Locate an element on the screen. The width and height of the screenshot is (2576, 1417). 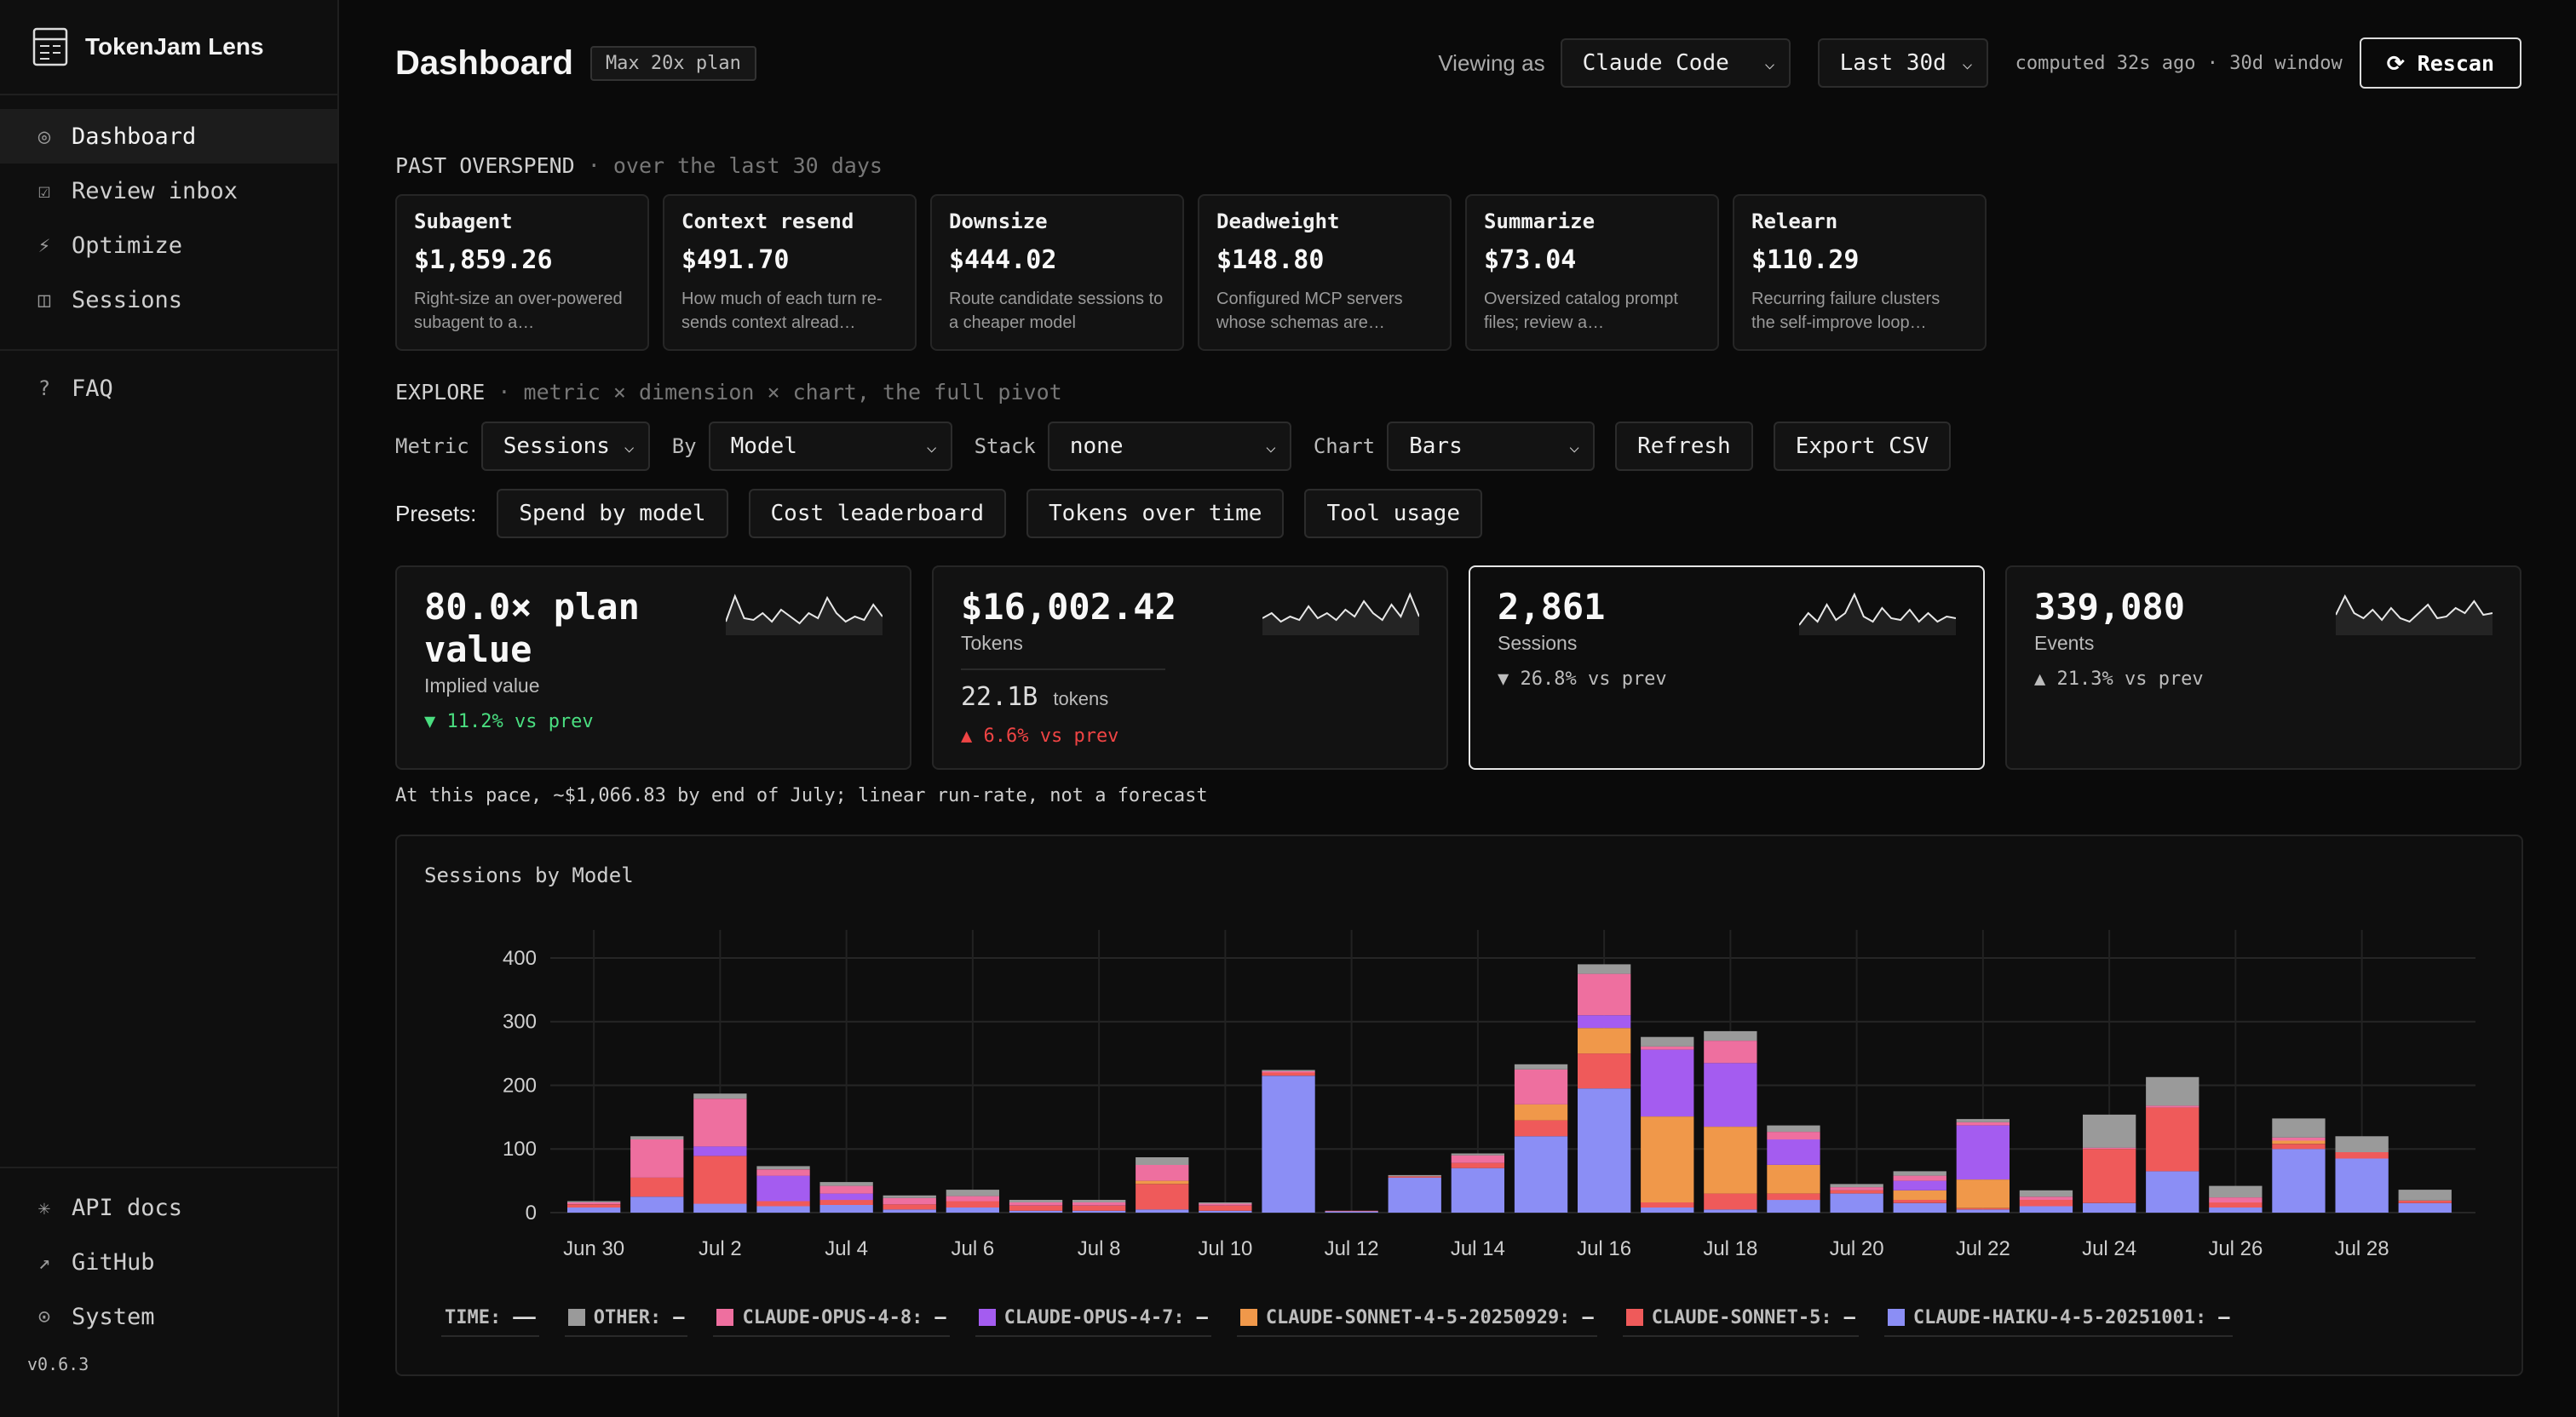
sidebar-item-dashboard: ◎ Dashboard is located at coordinates (168, 137).